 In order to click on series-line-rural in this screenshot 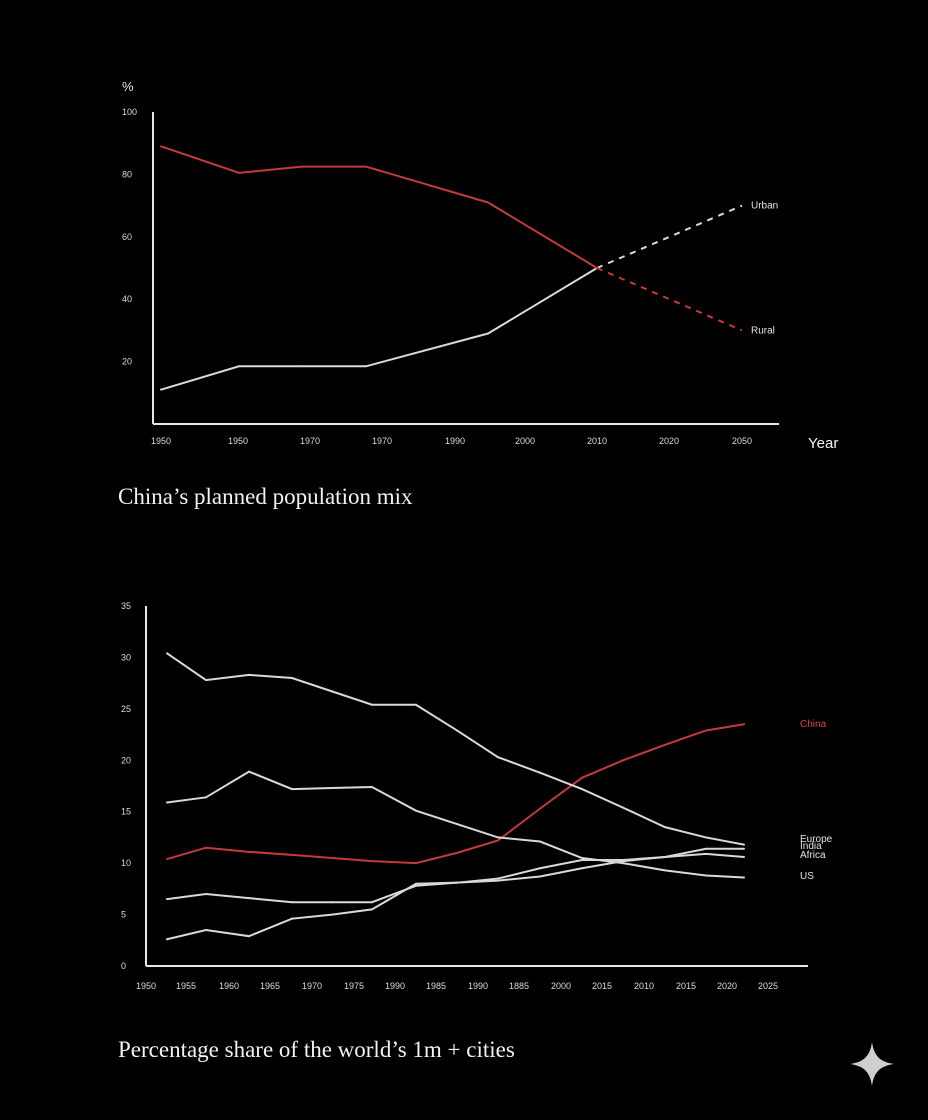, I will do `click(379, 207)`.